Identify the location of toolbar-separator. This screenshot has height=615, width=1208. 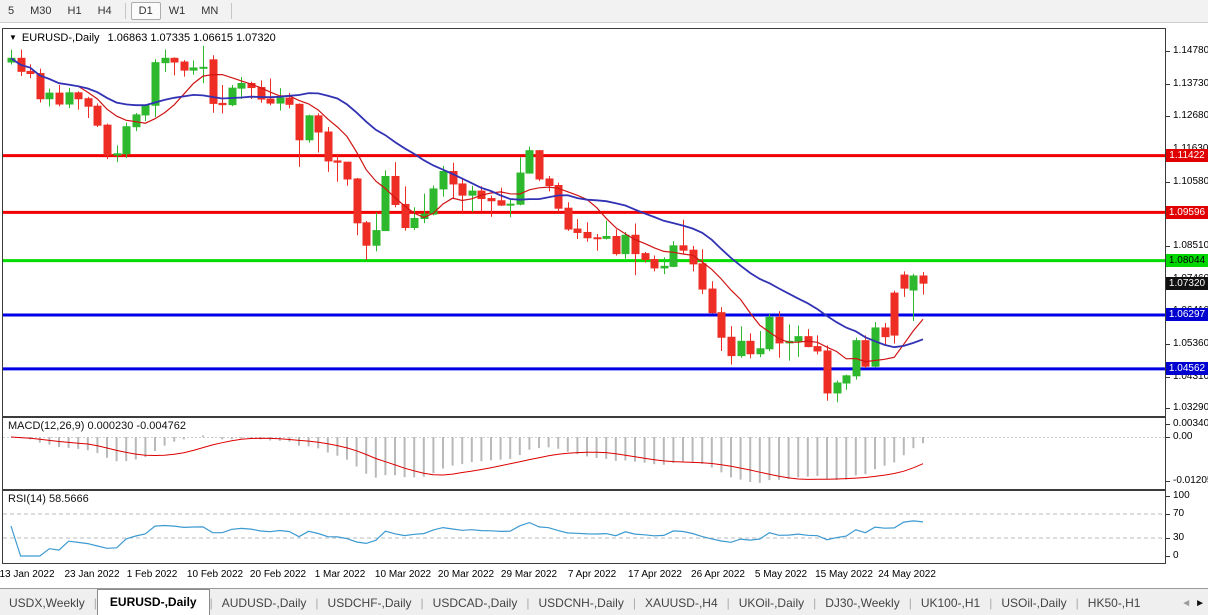
(125, 11).